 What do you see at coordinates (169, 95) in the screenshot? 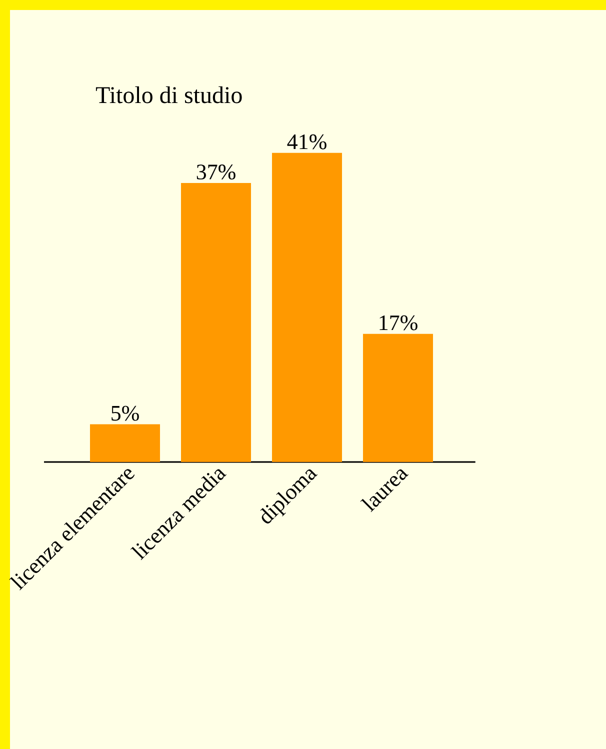
I see `chart-title: Titolo di studio` at bounding box center [169, 95].